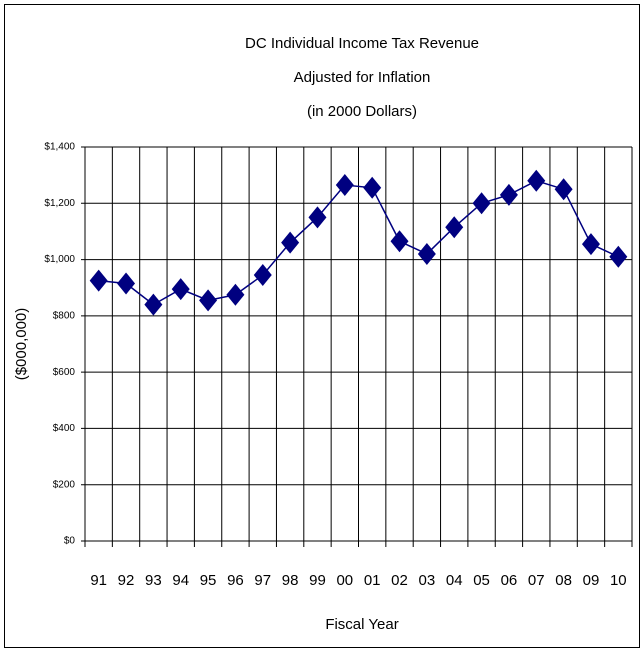  Describe the element at coordinates (64, 315) in the screenshot. I see `y-tick-label: $800` at that location.